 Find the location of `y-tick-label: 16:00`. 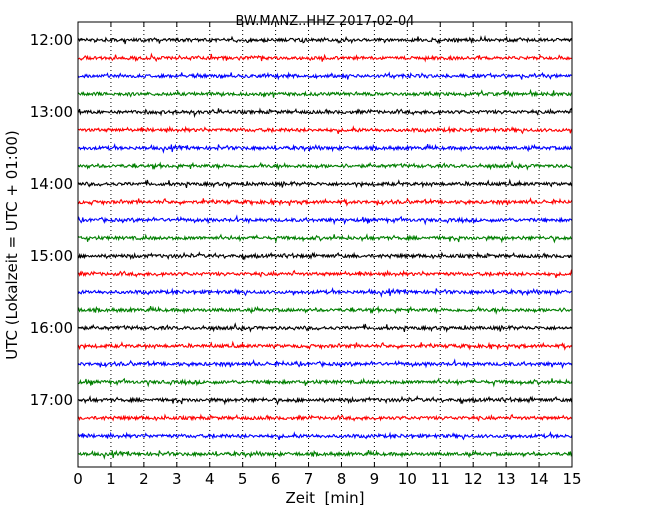

y-tick-label: 16:00 is located at coordinates (51, 328).